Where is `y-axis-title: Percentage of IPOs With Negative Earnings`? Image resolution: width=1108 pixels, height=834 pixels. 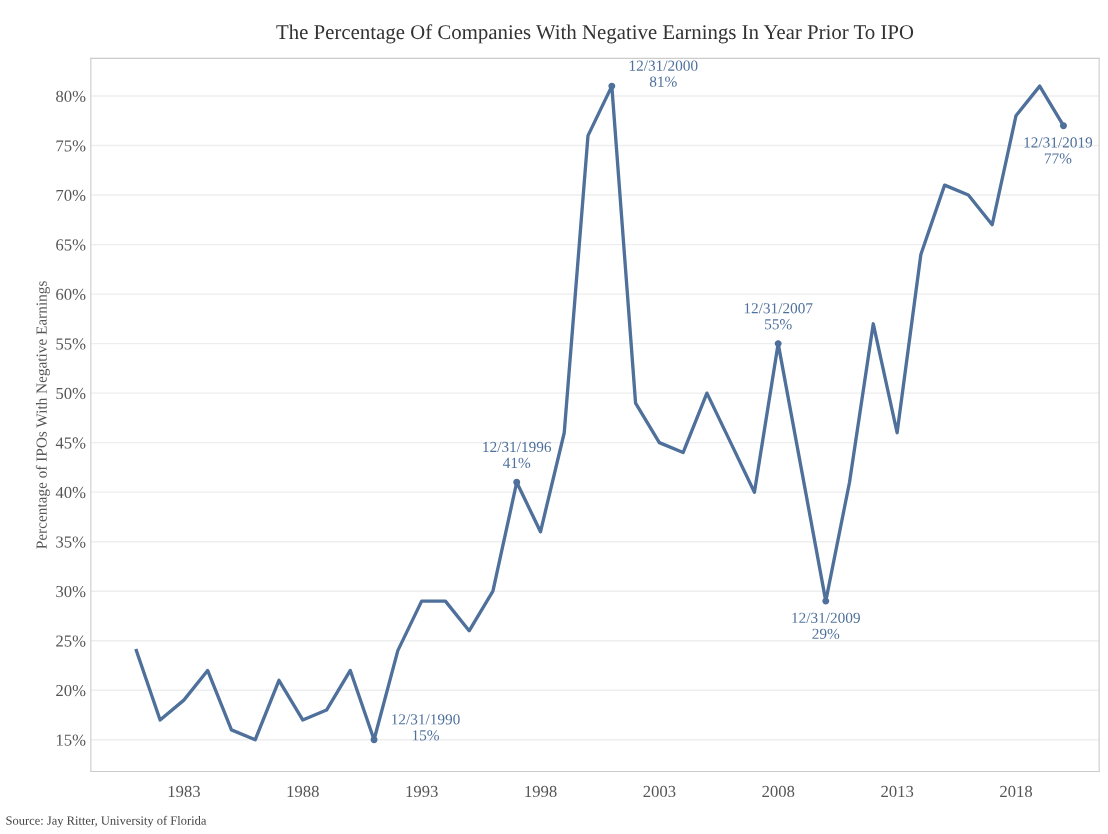 y-axis-title: Percentage of IPOs With Negative Earnings is located at coordinates (42, 415).